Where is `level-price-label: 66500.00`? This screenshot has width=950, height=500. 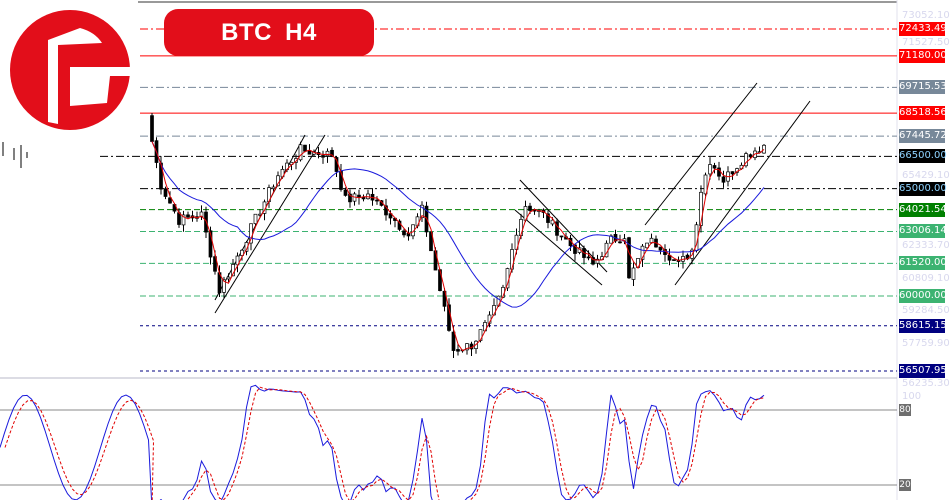 level-price-label: 66500.00 is located at coordinates (923, 156).